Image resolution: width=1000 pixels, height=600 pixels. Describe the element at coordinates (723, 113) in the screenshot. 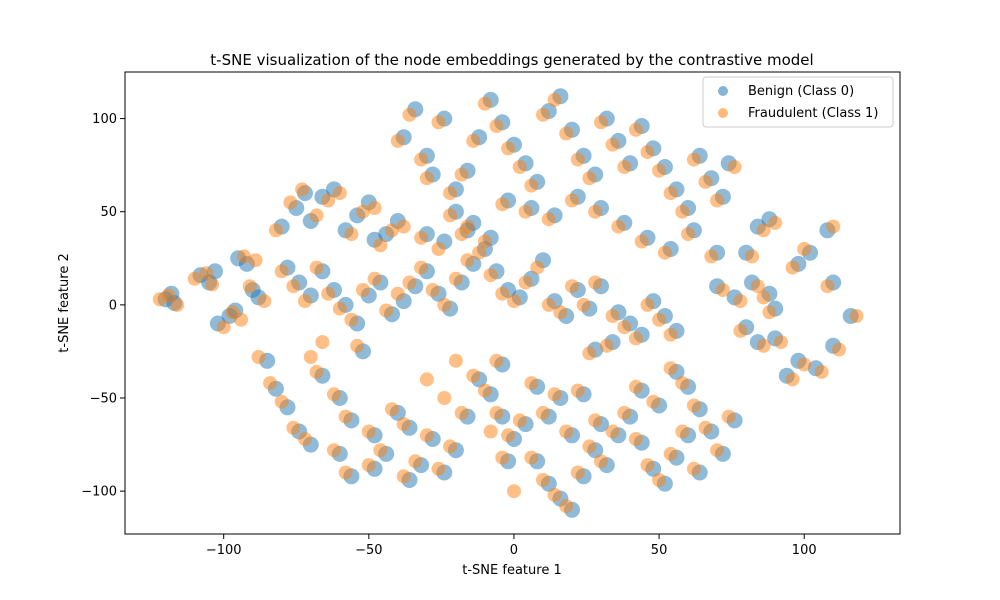

I see `legend-marker-fraudulent` at that location.